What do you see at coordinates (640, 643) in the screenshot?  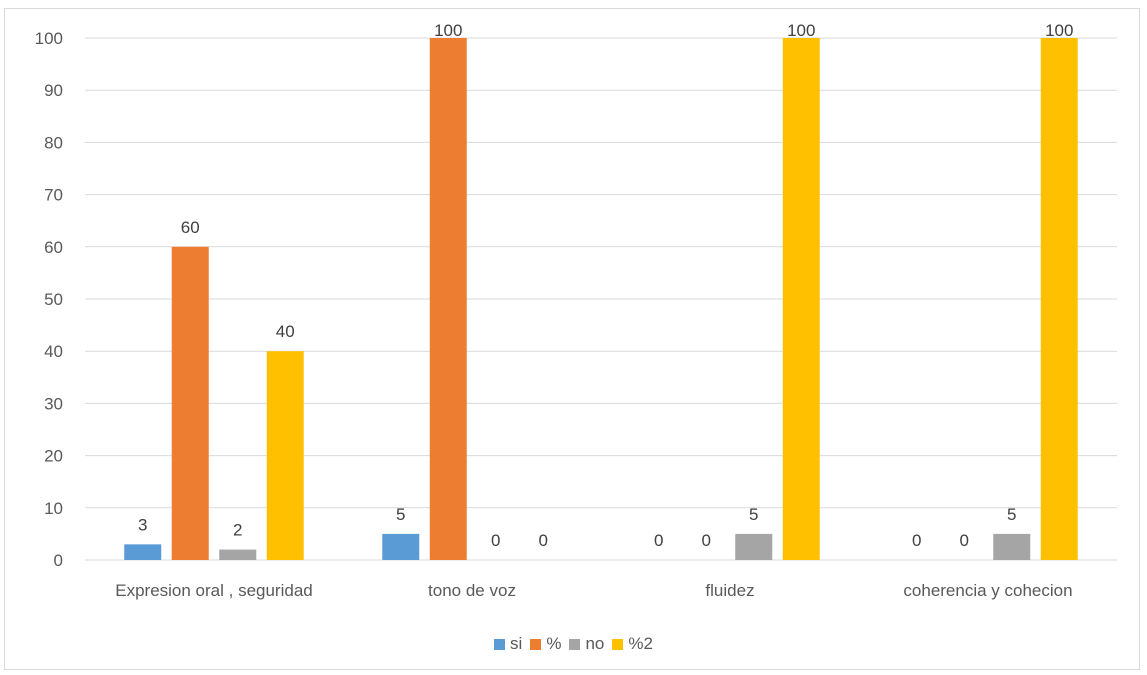 I see `legend-label: %2` at bounding box center [640, 643].